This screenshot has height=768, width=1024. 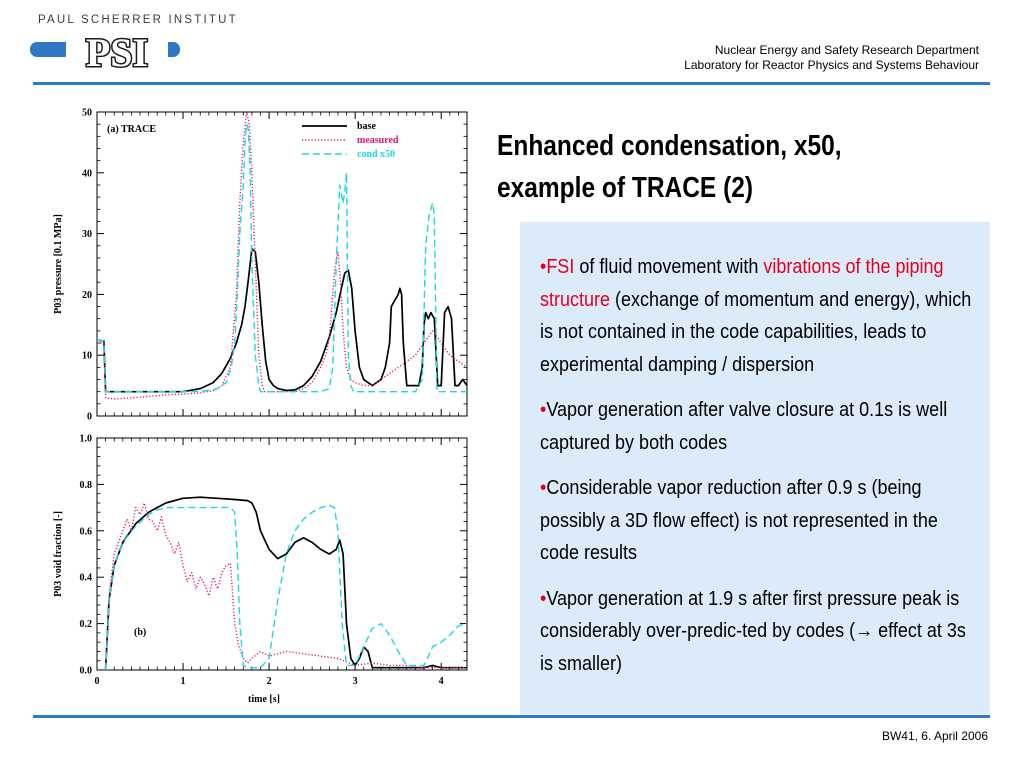 I want to click on y-tick-label: 1.0, so click(x=86, y=439).